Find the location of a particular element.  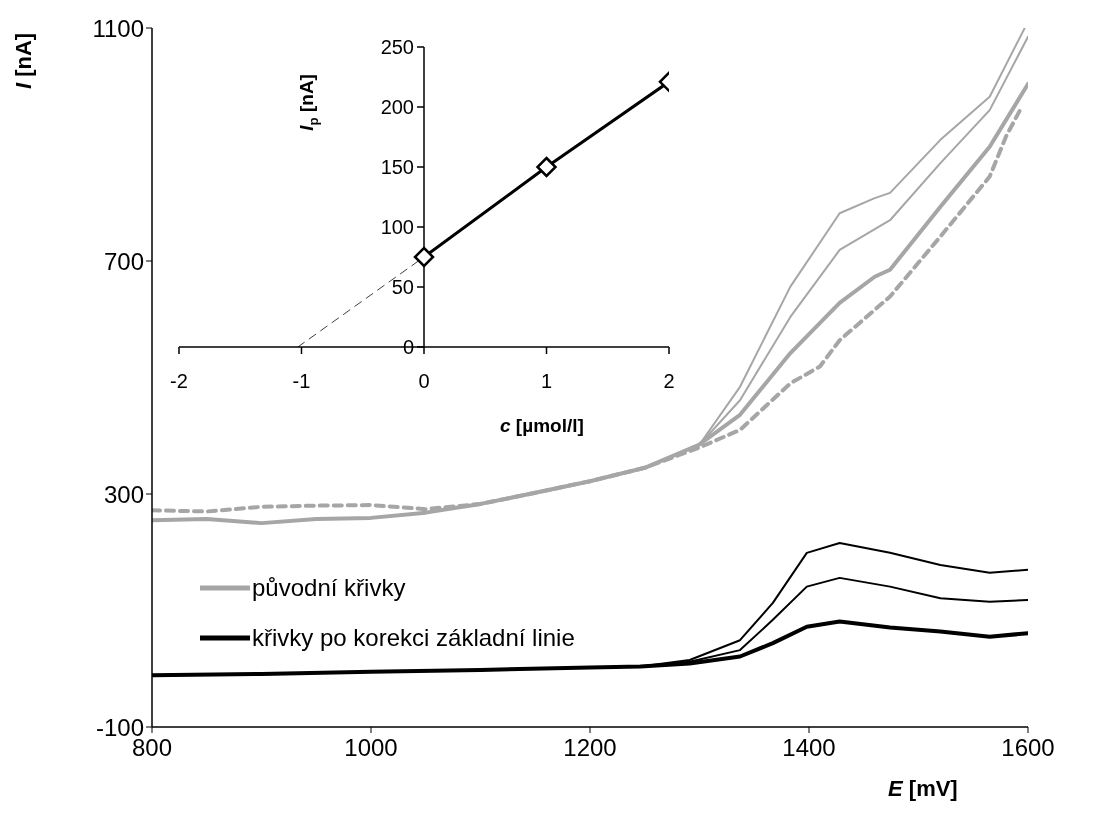

x-tick-label: 1 is located at coordinates (546, 381).